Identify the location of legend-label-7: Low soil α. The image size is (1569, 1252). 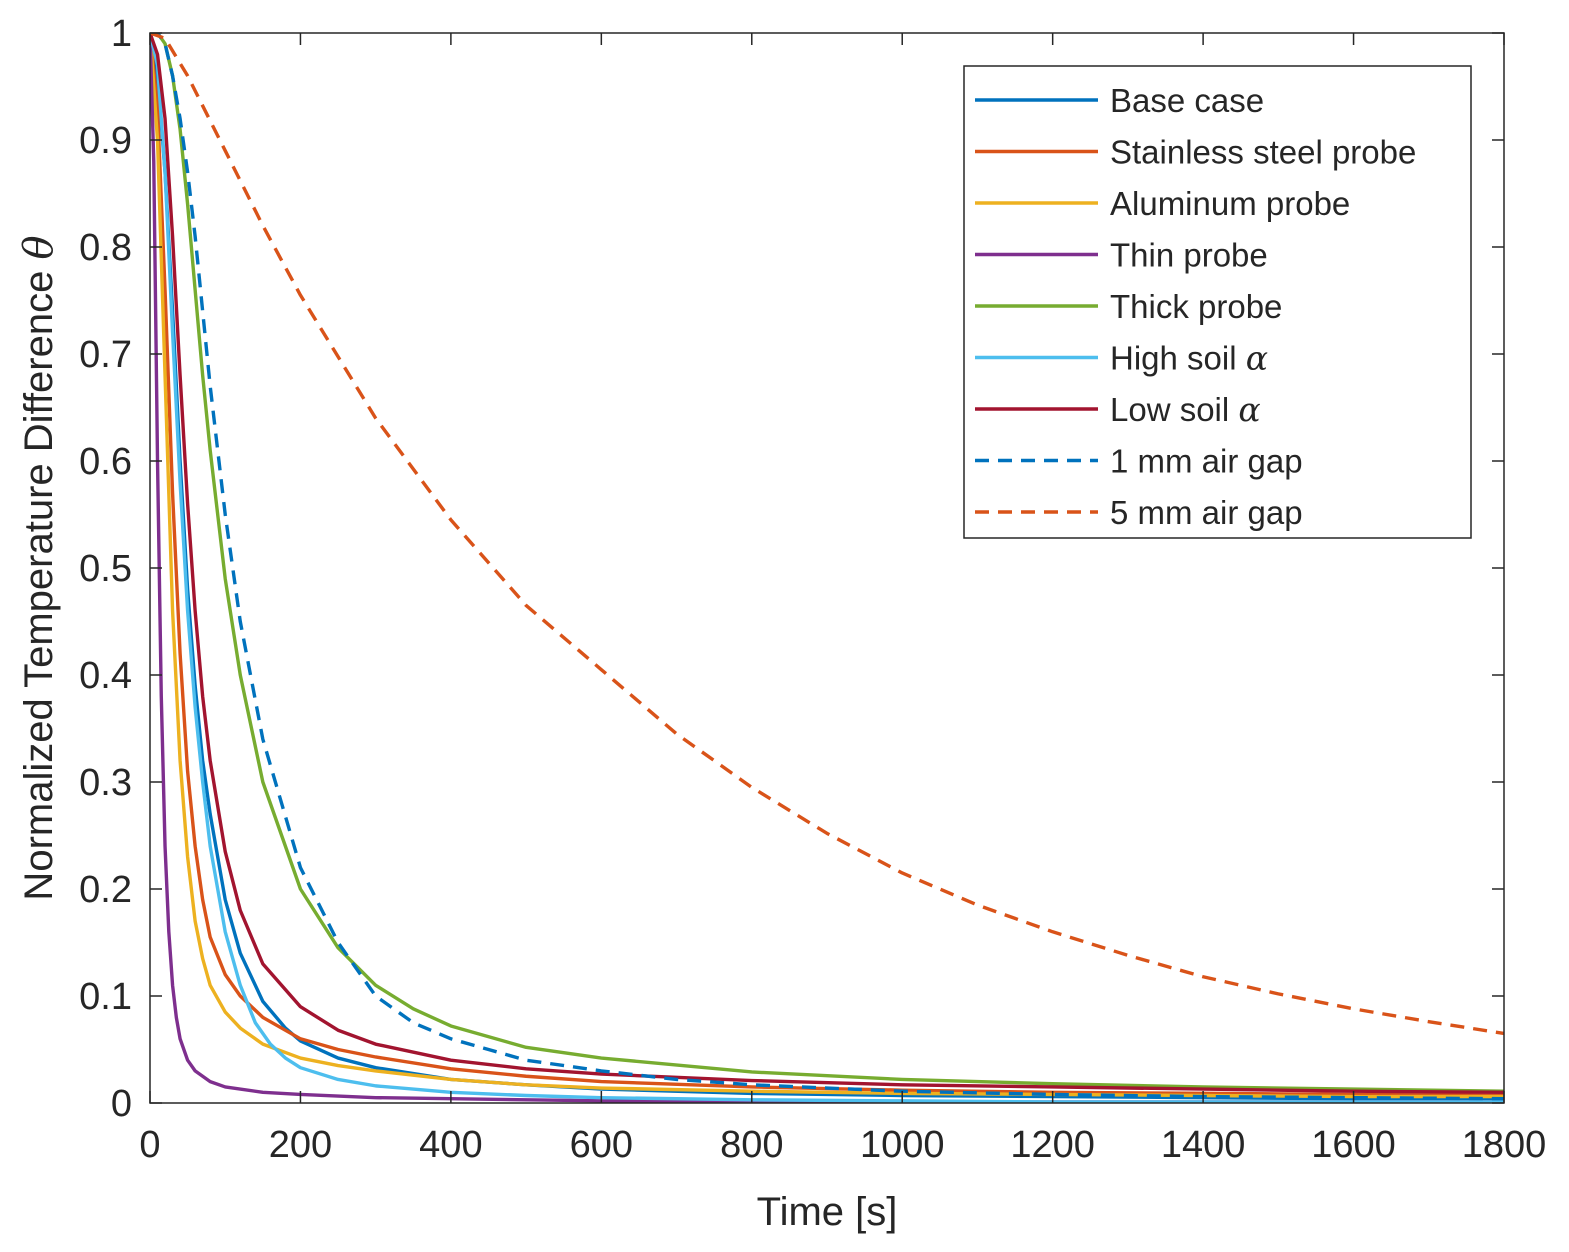
(1185, 409).